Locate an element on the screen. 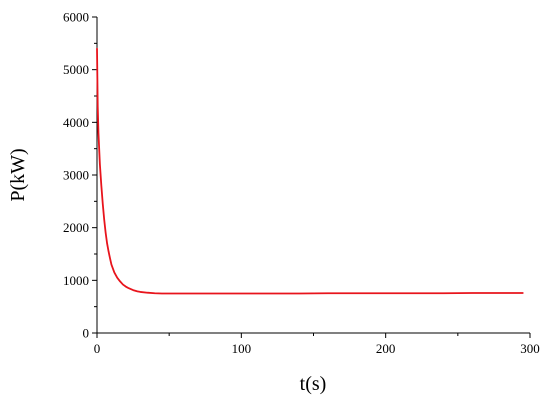 The width and height of the screenshot is (550, 402). x-tick-label: 300 is located at coordinates (530, 348).